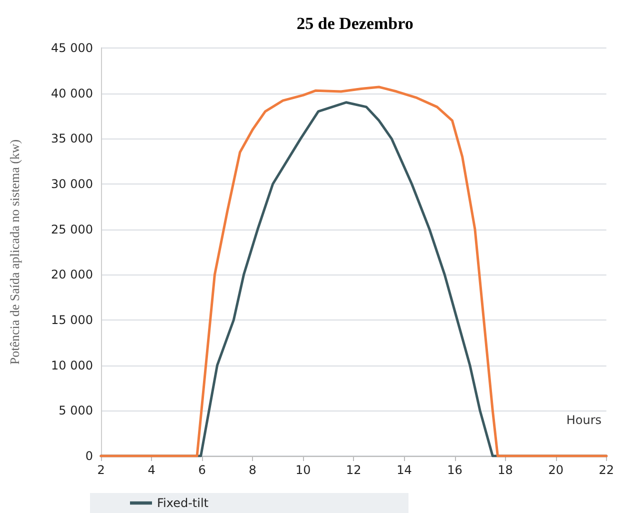 The image size is (617, 513). I want to click on x-tick-label: 12, so click(354, 470).